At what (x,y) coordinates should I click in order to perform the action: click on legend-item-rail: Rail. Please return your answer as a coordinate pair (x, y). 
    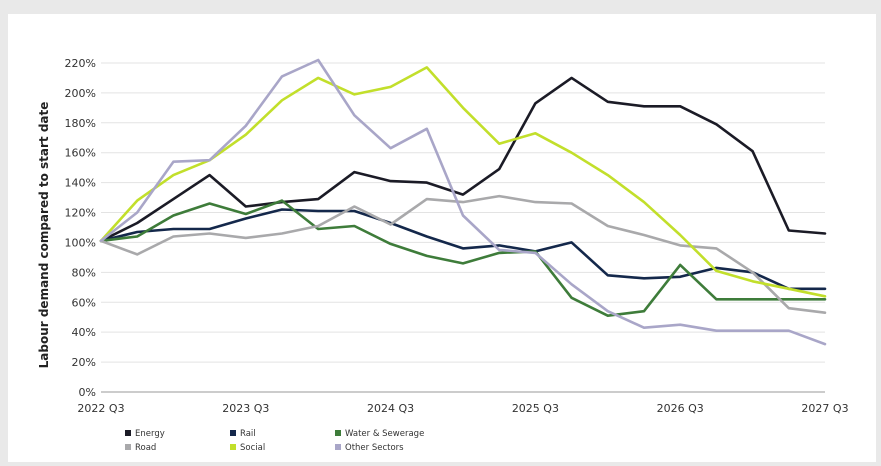
    Looking at the image, I should click on (243, 434).